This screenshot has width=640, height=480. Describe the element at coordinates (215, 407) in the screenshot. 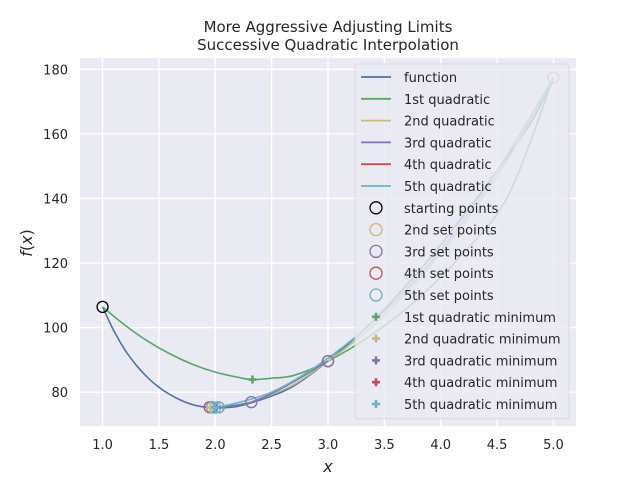

I see `point-5th-quadratic-minimum` at that location.